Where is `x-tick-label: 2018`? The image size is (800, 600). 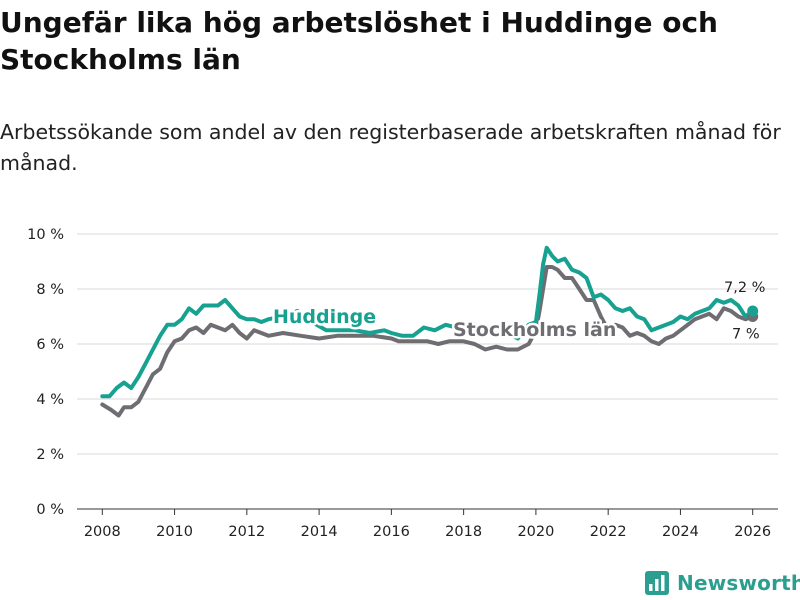
x-tick-label: 2018 is located at coordinates (463, 532).